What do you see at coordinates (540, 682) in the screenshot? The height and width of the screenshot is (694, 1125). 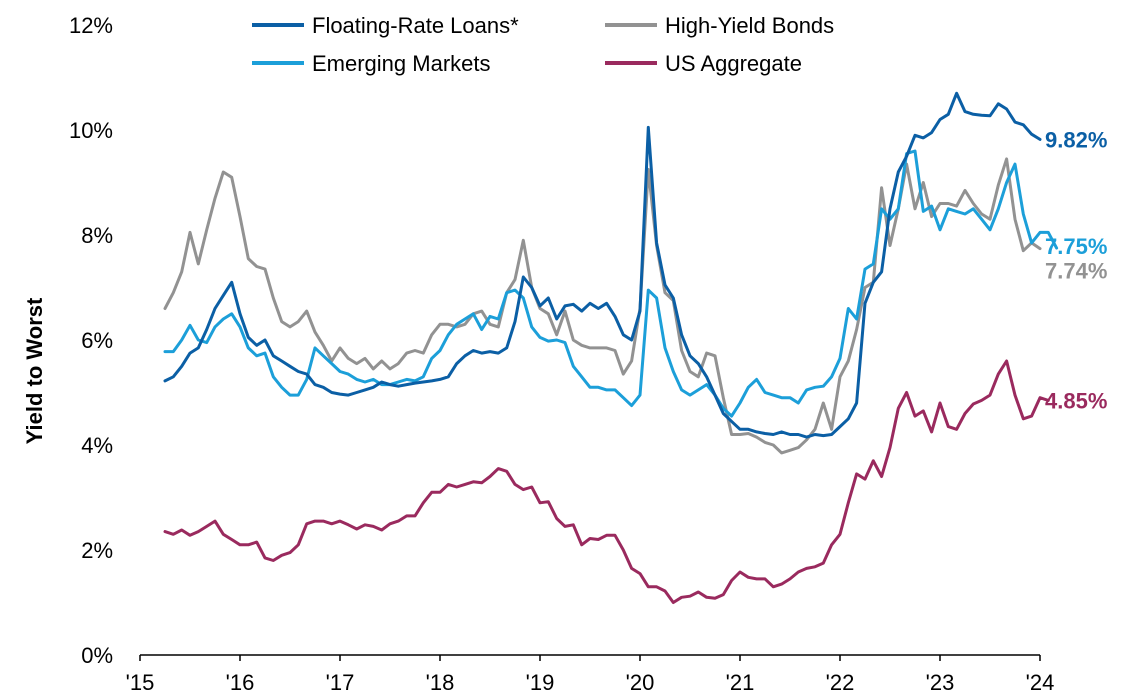 I see `x-tick-label: '19` at bounding box center [540, 682].